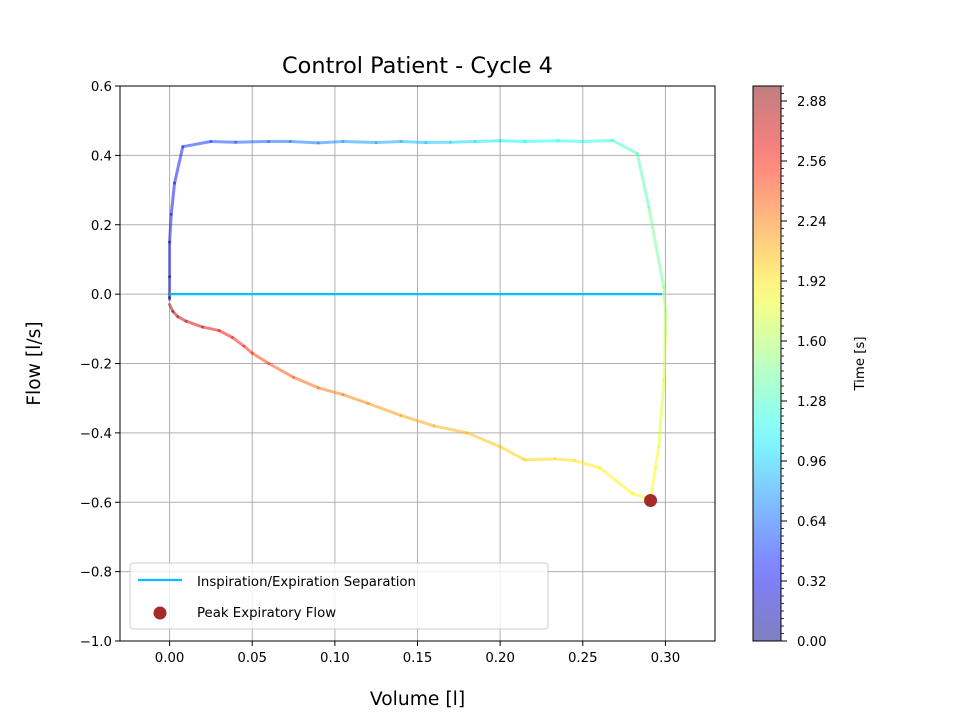 Image resolution: width=960 pixels, height=720 pixels. I want to click on colorbar-tick-label: 0.32, so click(812, 582).